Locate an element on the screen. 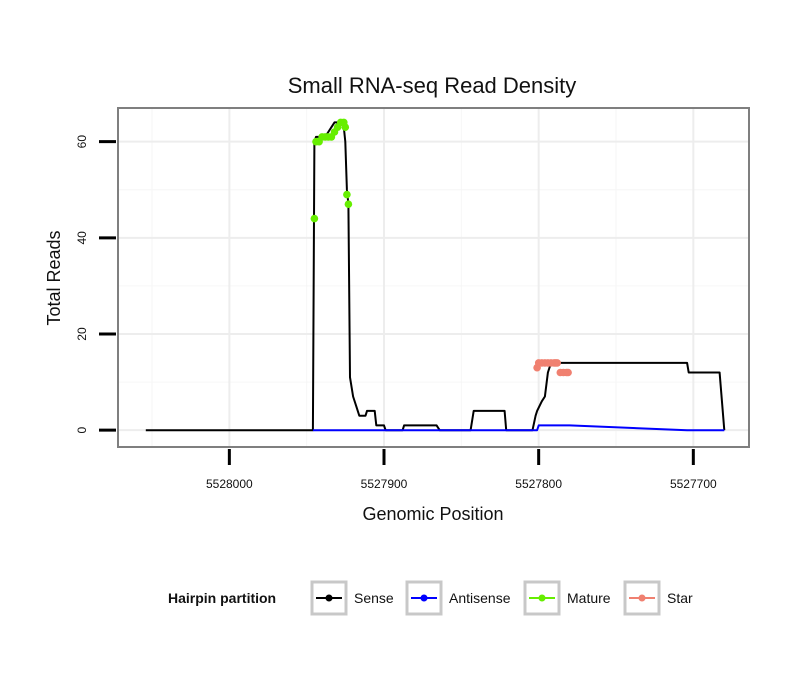 The width and height of the screenshot is (810, 690). legend-title: Hairpin partition is located at coordinates (222, 598).